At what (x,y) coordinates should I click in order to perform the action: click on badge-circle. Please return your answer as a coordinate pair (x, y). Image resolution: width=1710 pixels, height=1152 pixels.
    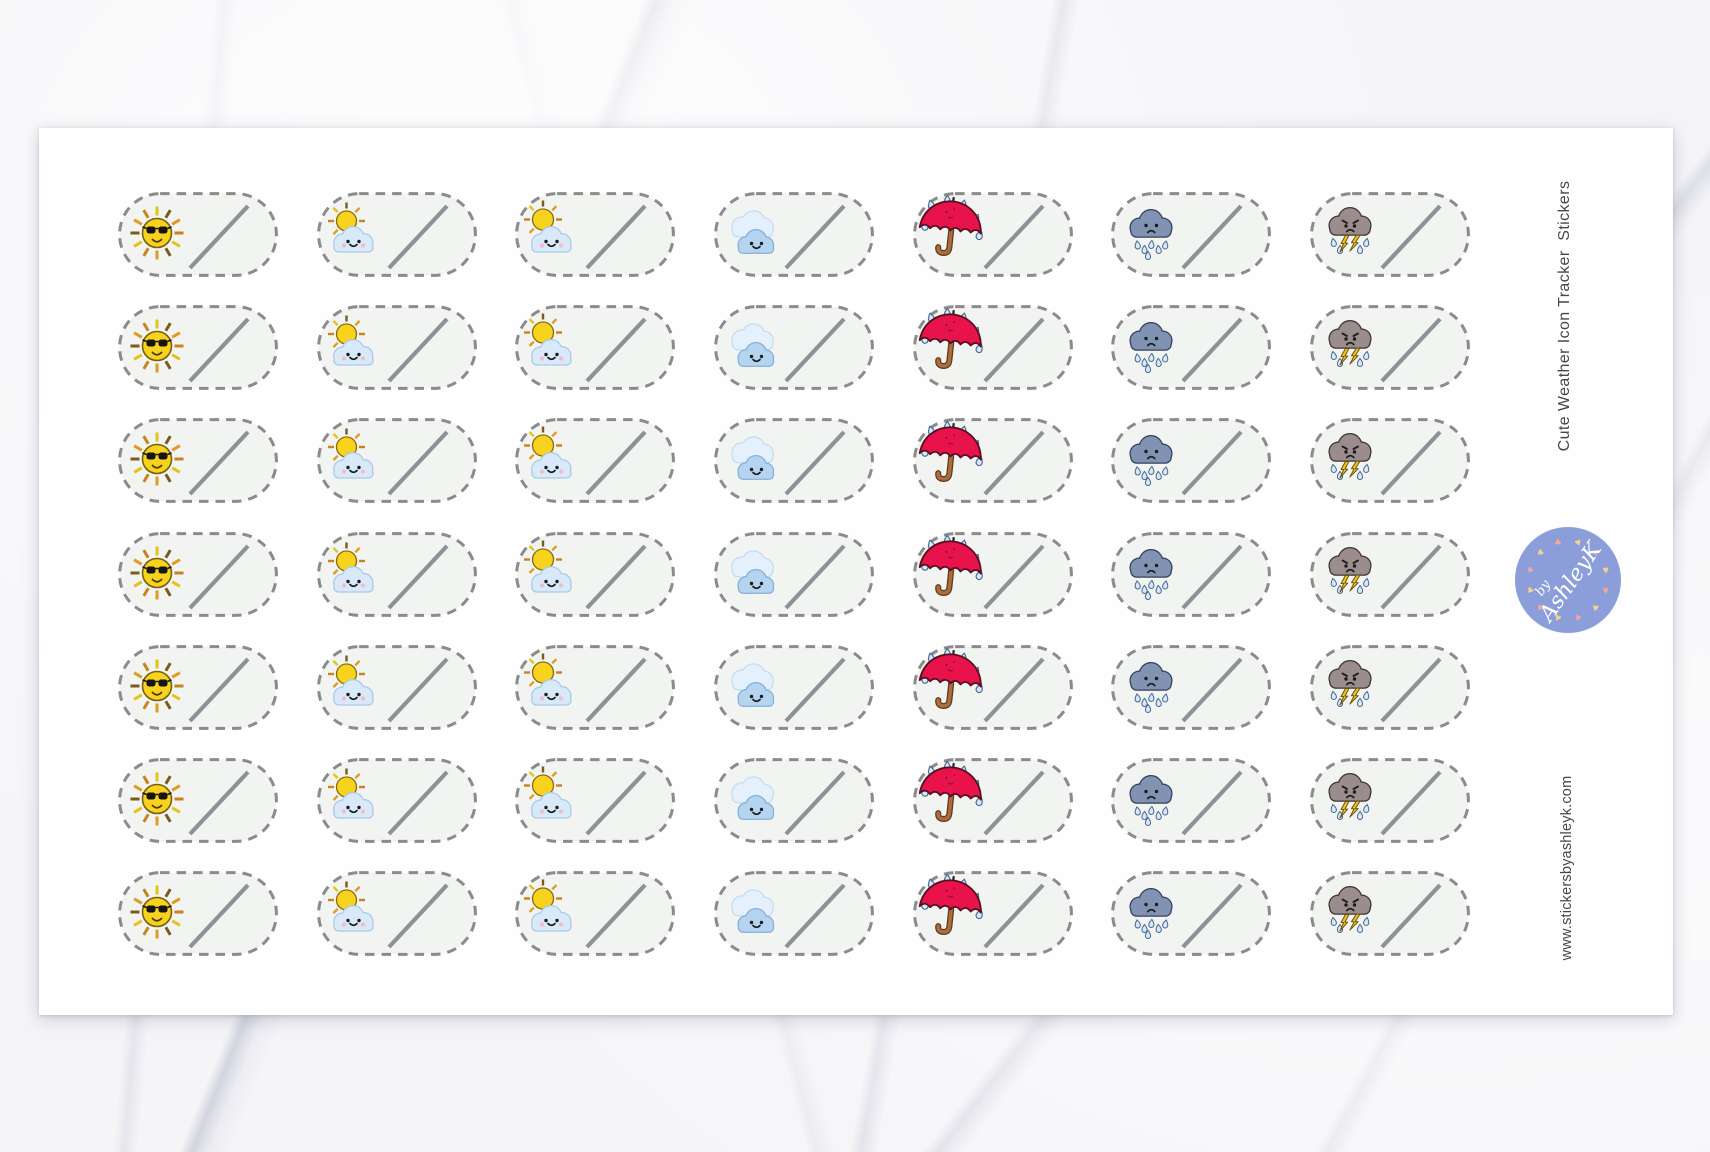
    Looking at the image, I should click on (1568, 580).